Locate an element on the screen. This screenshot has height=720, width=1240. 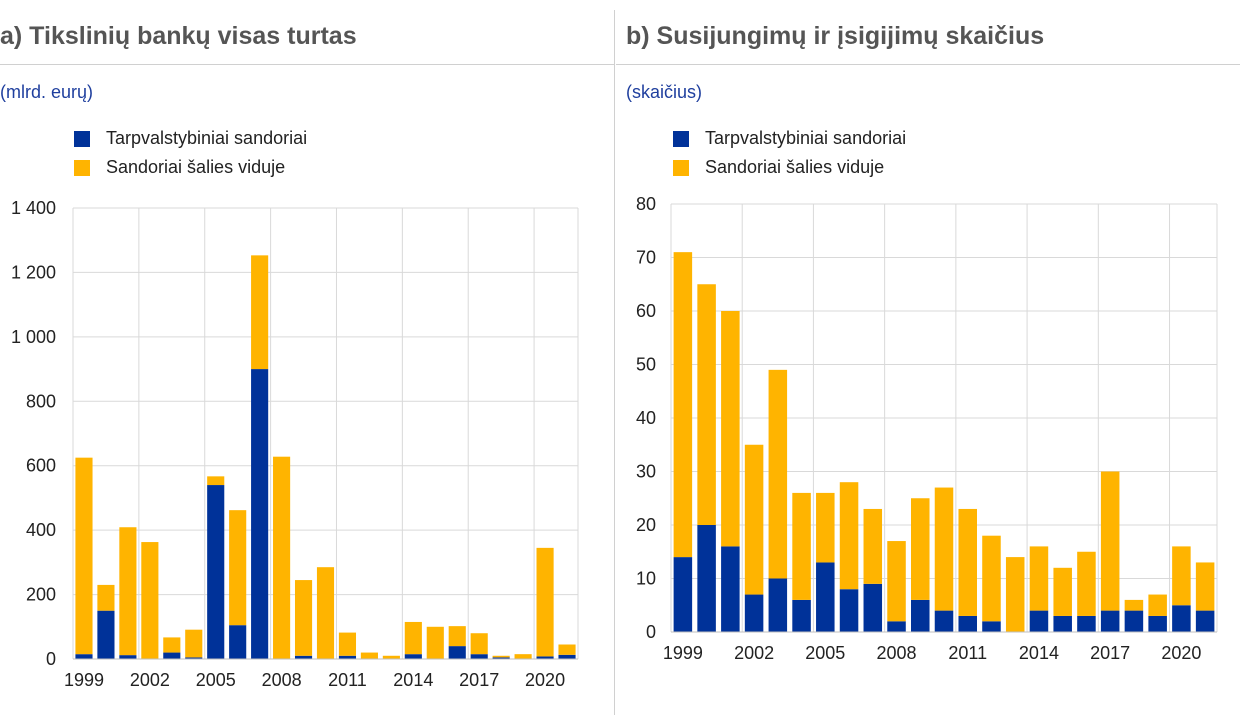
legend-swatch-cross-border is located at coordinates (681, 138).